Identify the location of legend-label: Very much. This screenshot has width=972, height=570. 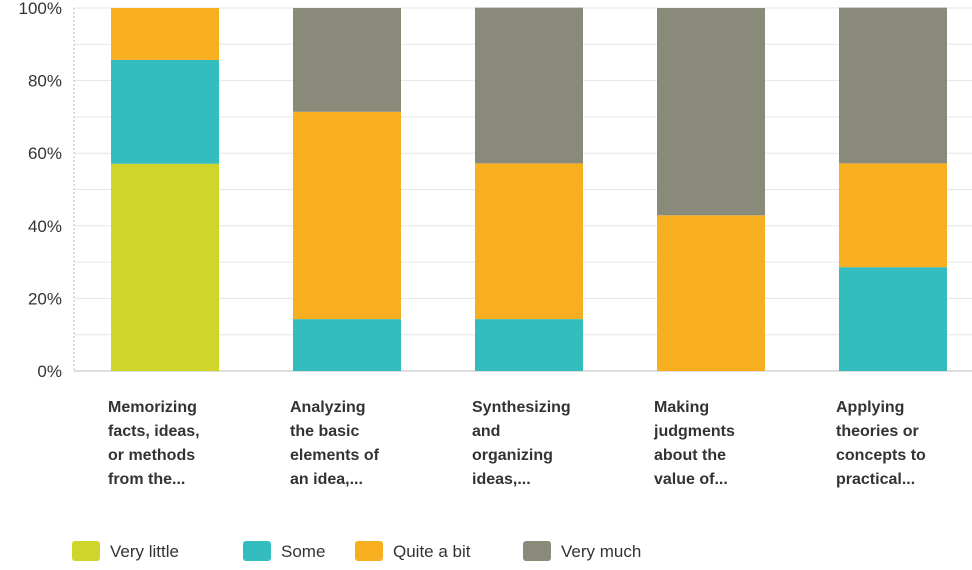
(601, 551).